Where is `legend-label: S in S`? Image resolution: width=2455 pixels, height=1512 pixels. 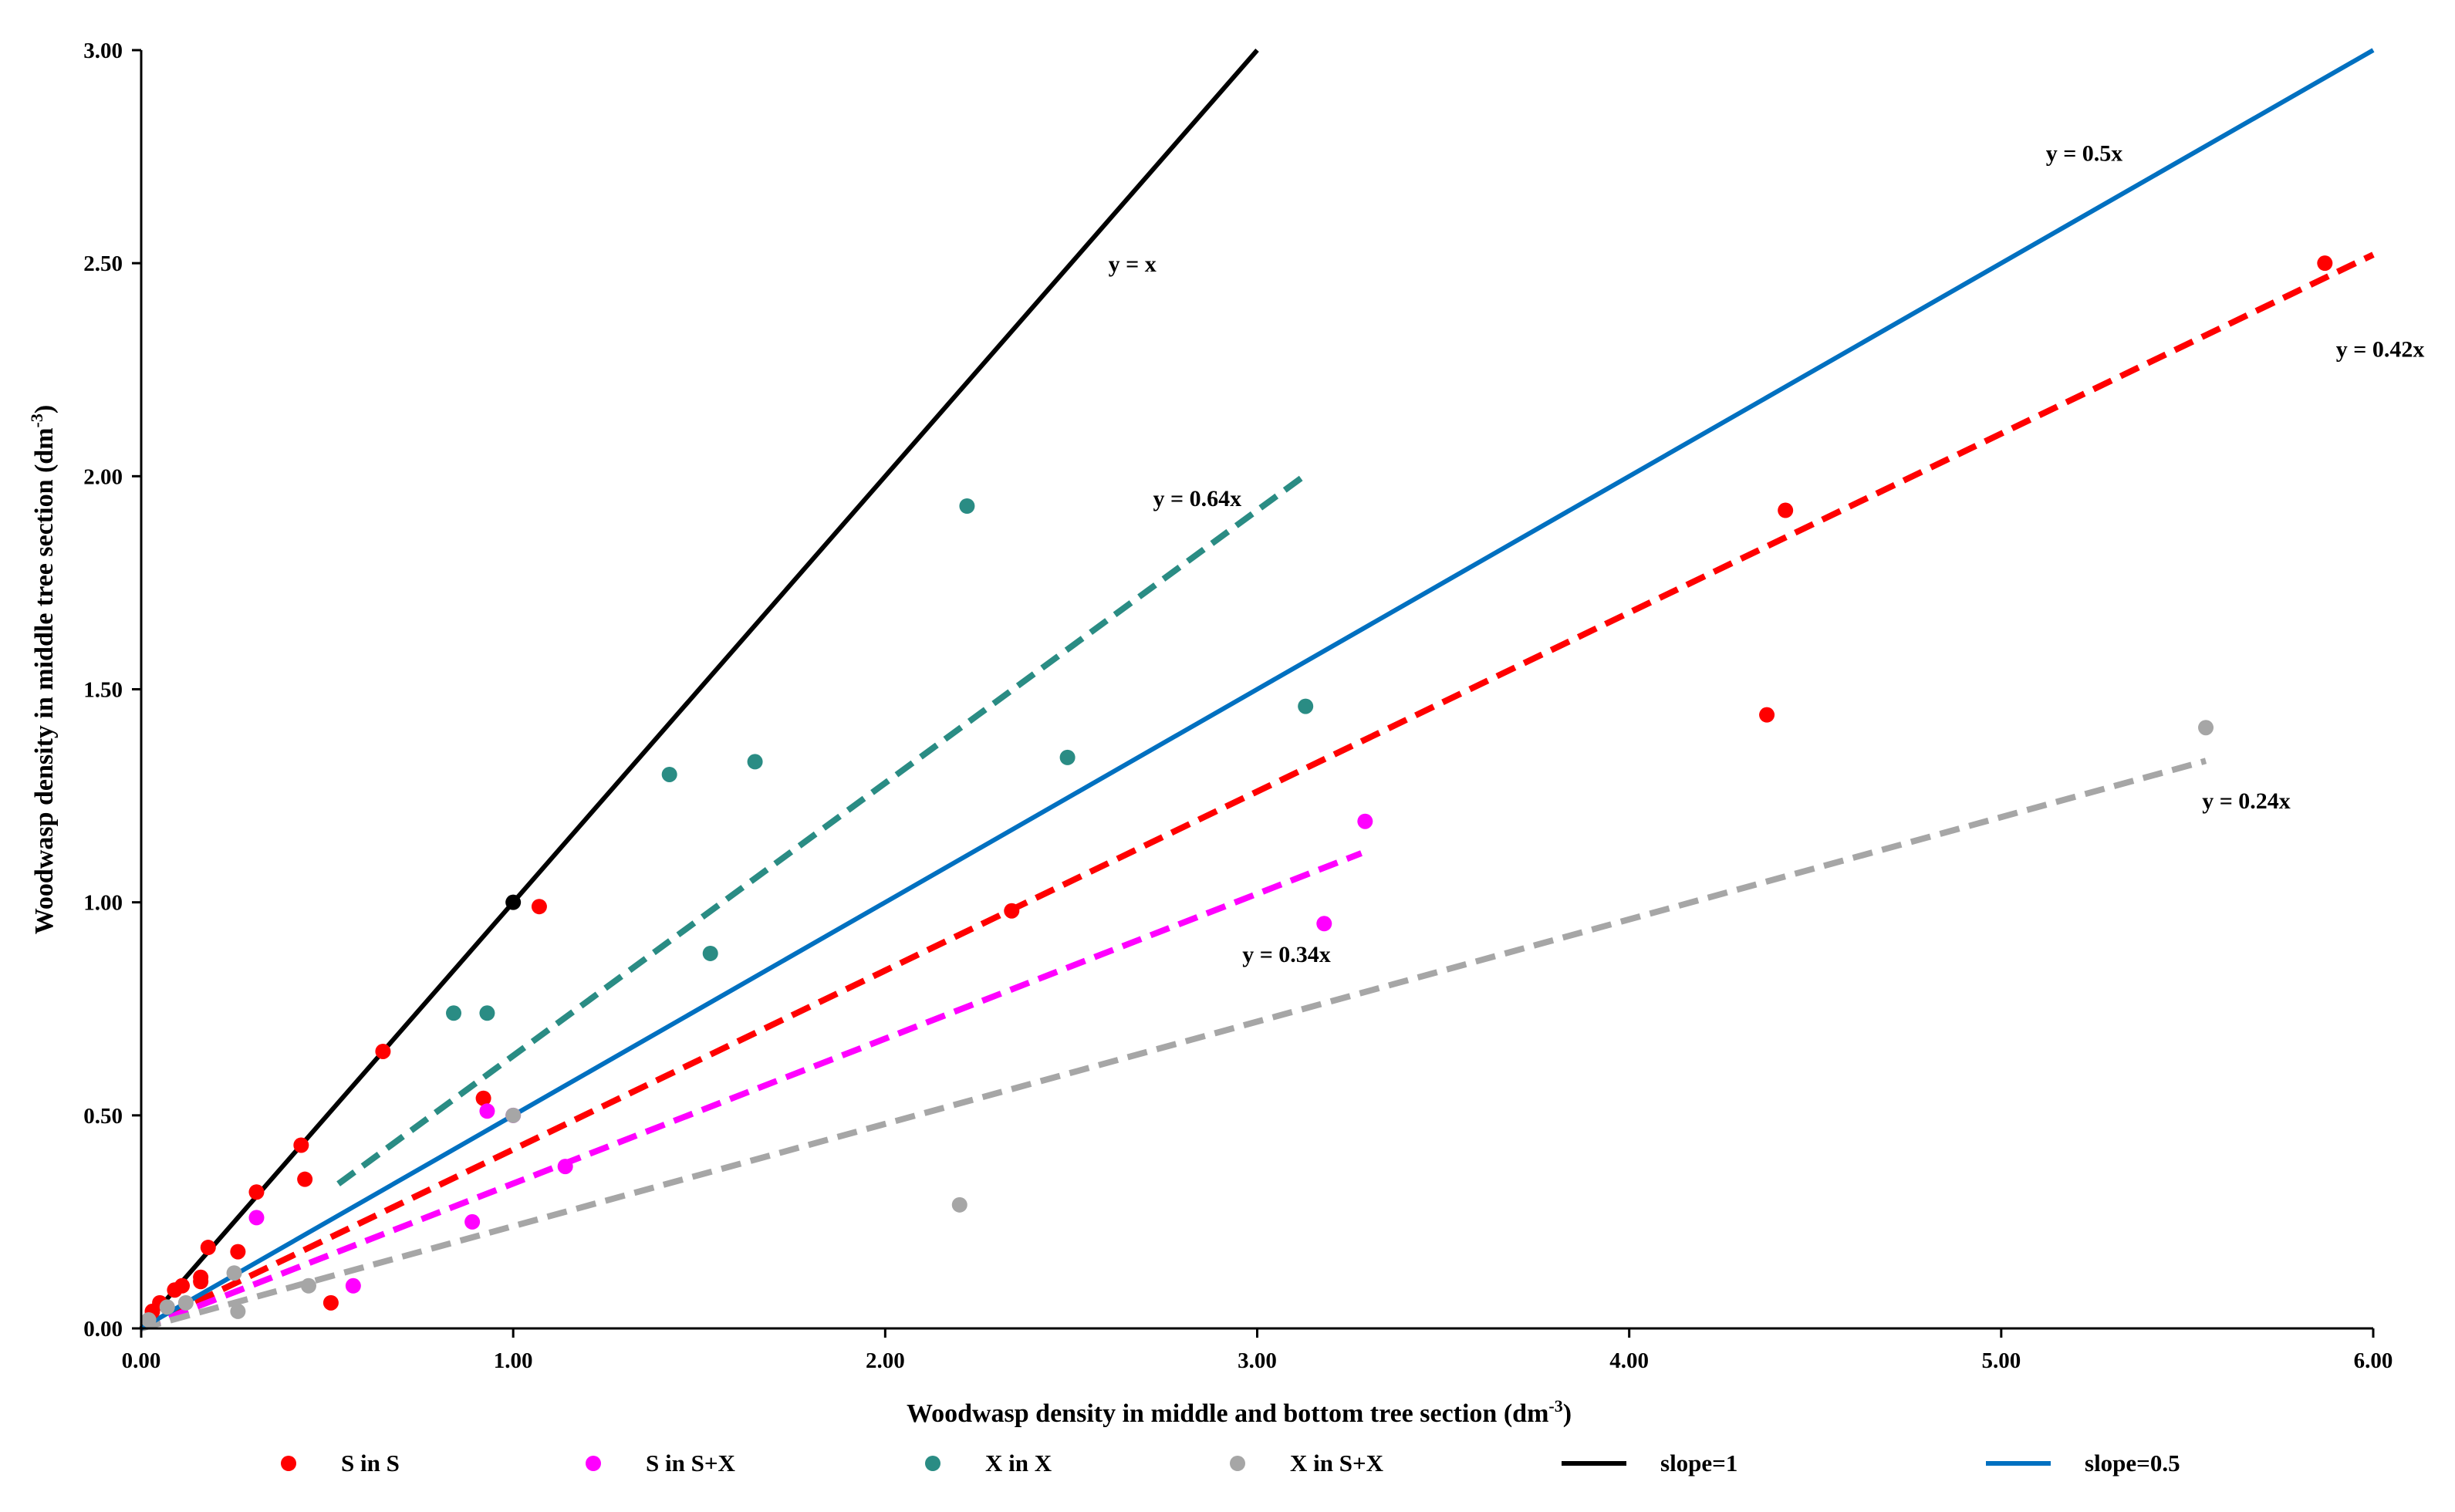
legend-label: S in S is located at coordinates (370, 1463).